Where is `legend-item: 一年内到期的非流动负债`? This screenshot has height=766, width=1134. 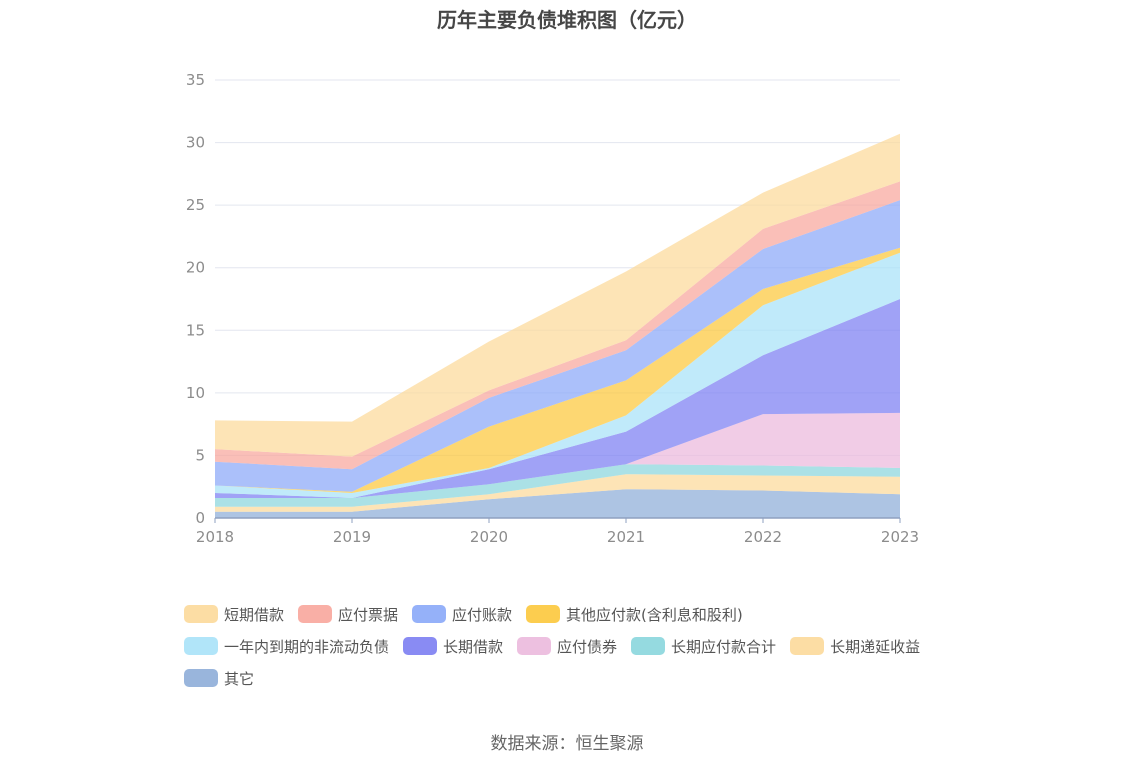
legend-item: 一年内到期的非流动负债 is located at coordinates (286, 646).